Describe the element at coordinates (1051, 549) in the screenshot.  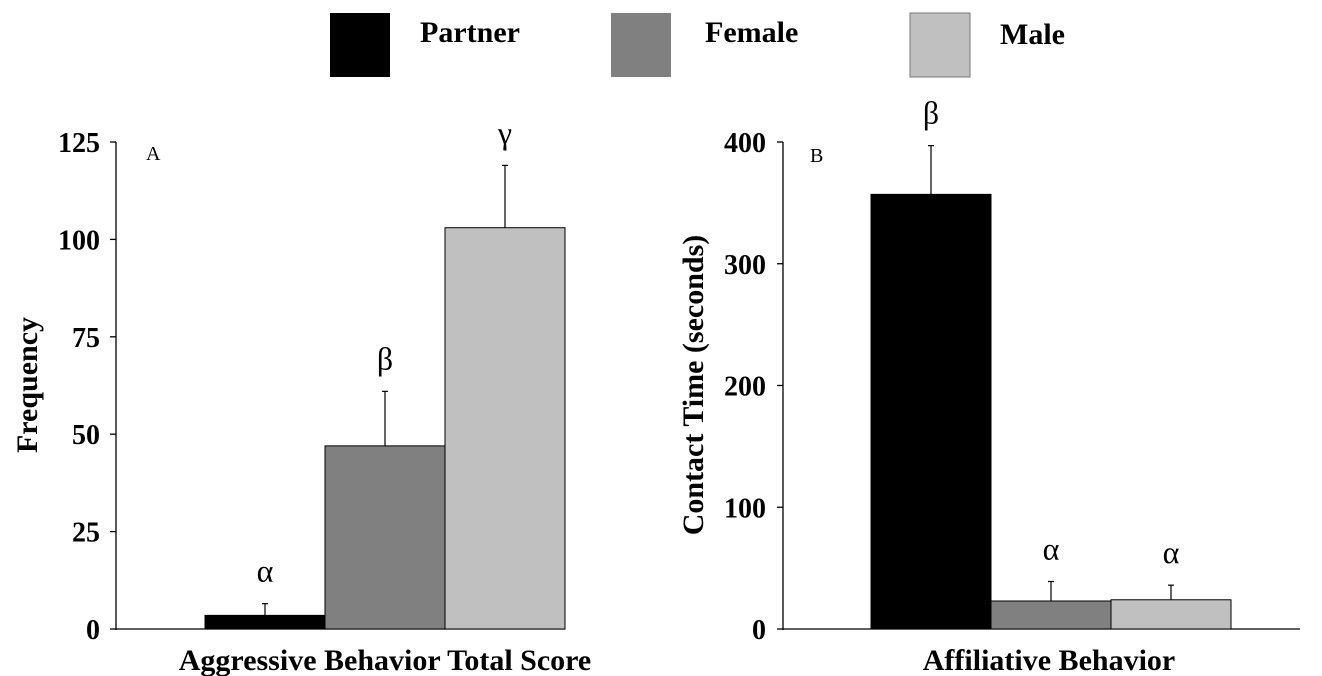
I see `significance-label-female: α` at that location.